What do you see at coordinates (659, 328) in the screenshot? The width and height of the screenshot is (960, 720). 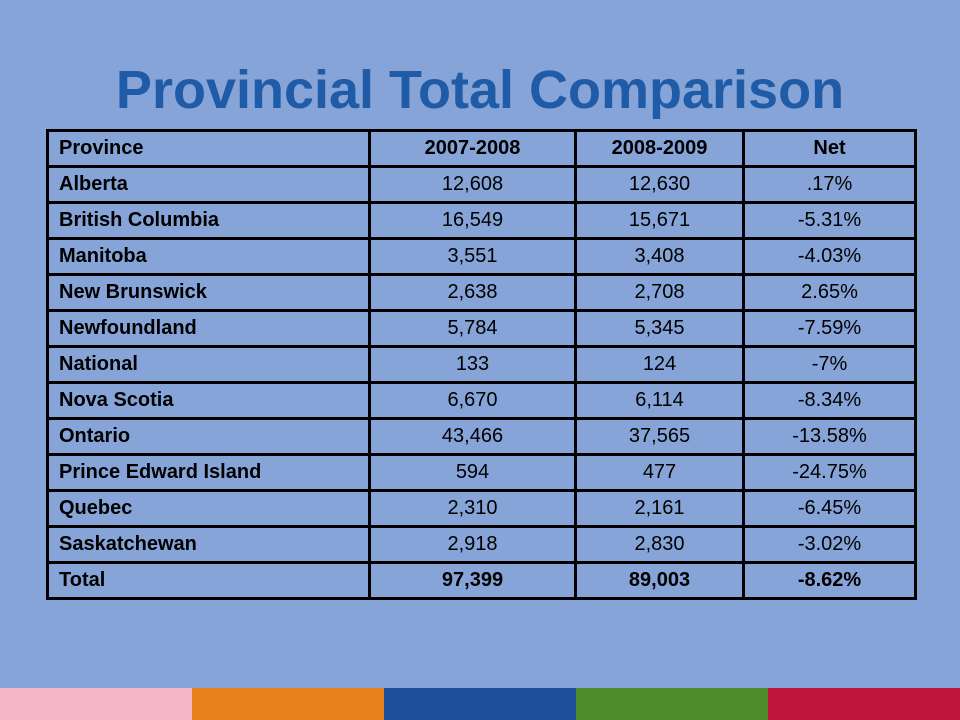 I see `value-2008-2009-cell: 5,345` at bounding box center [659, 328].